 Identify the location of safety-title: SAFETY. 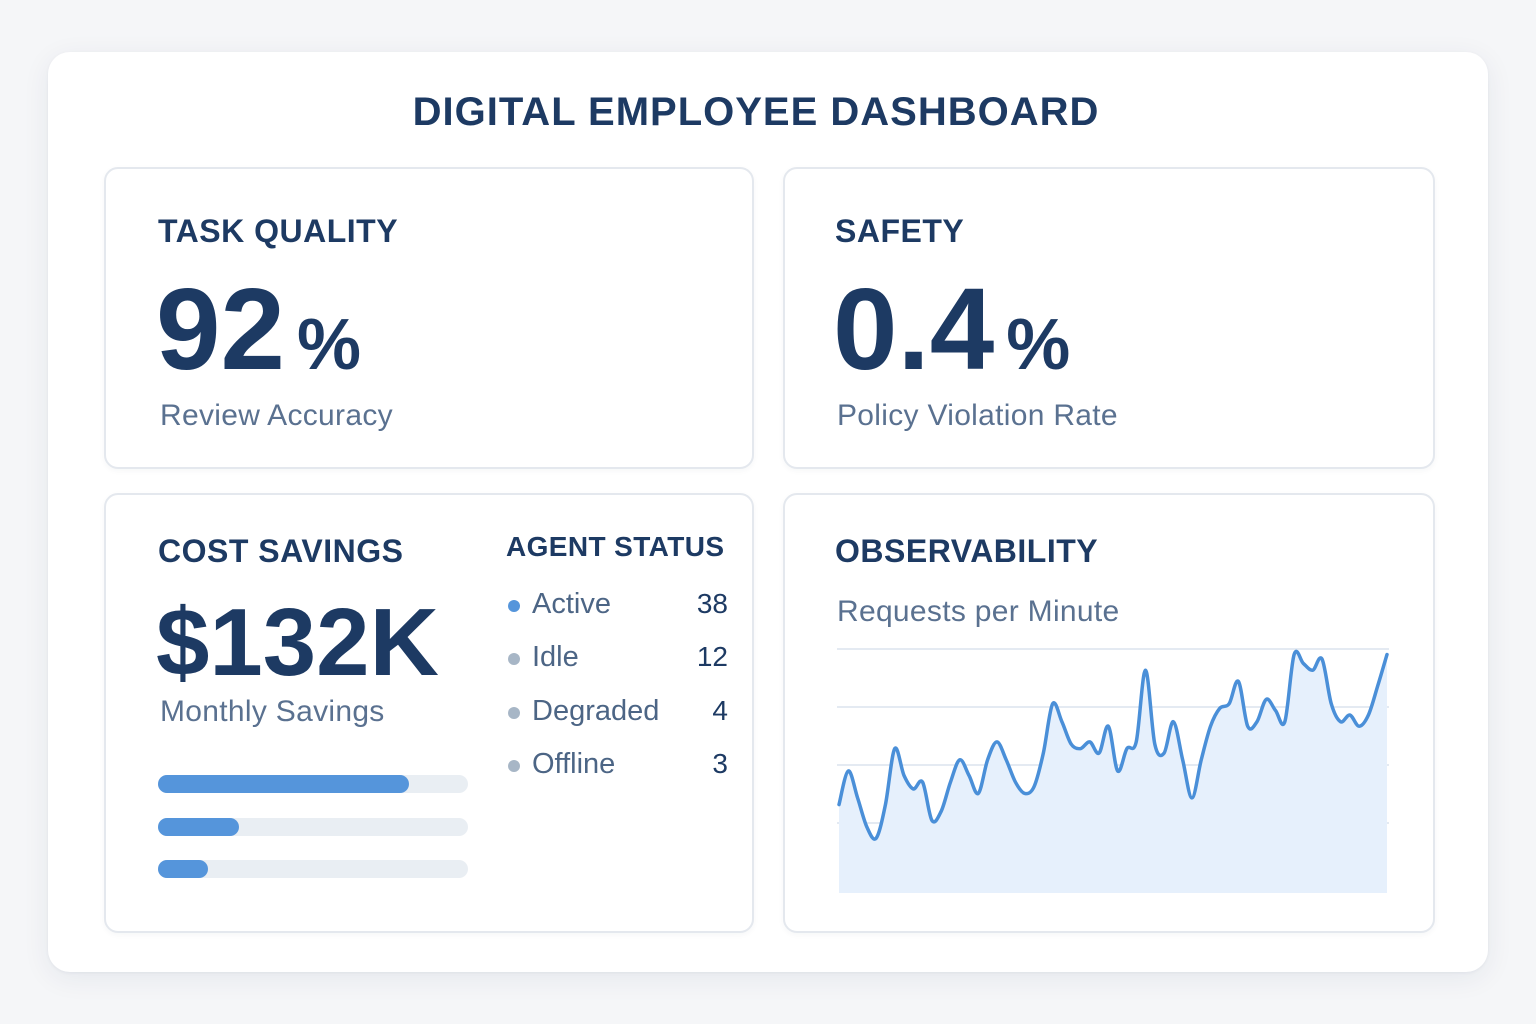
(900, 231).